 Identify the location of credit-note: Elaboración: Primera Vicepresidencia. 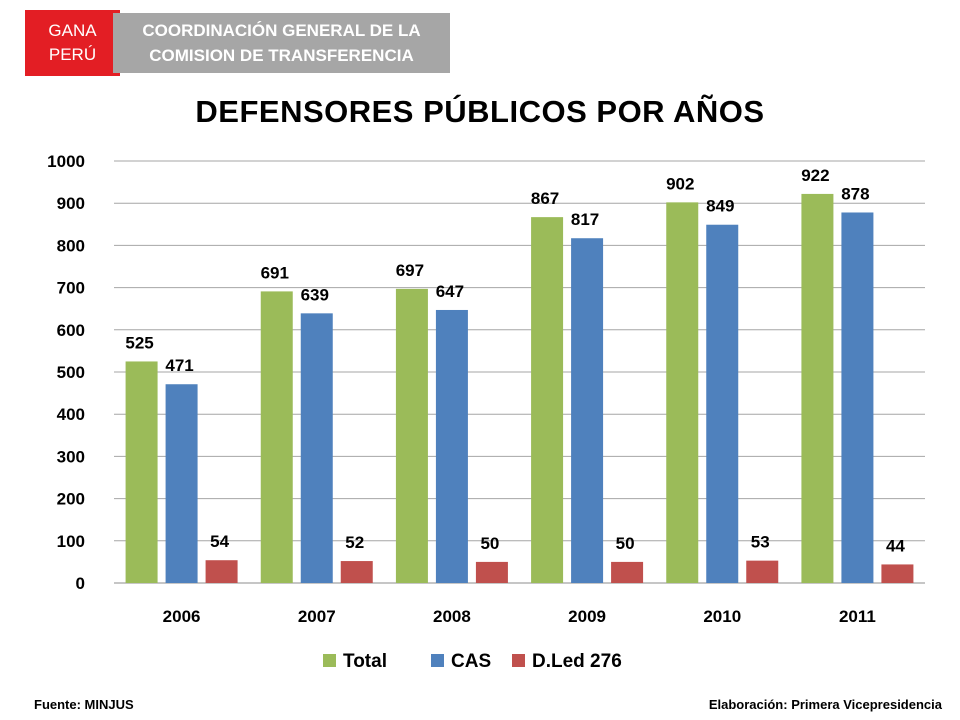
(825, 704).